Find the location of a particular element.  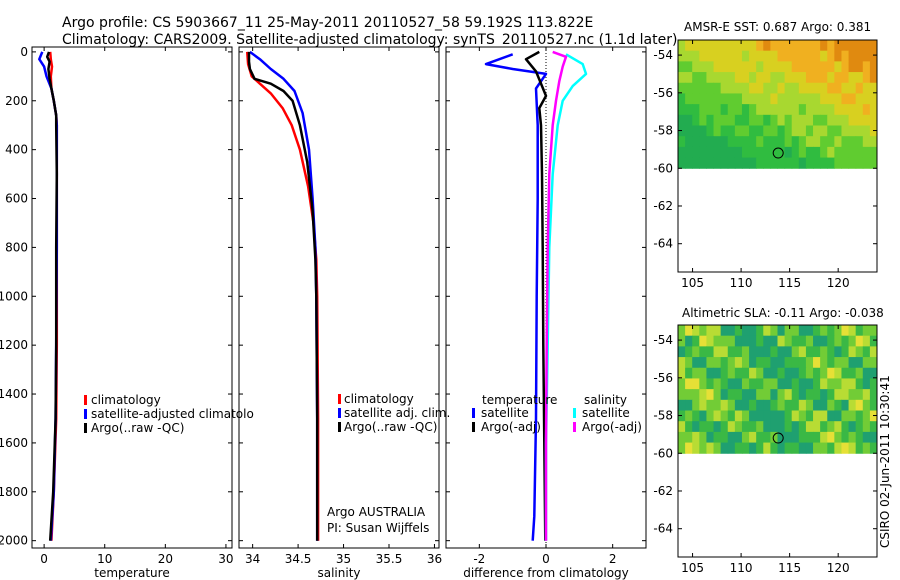

heatmap-cells is located at coordinates (778, 389).